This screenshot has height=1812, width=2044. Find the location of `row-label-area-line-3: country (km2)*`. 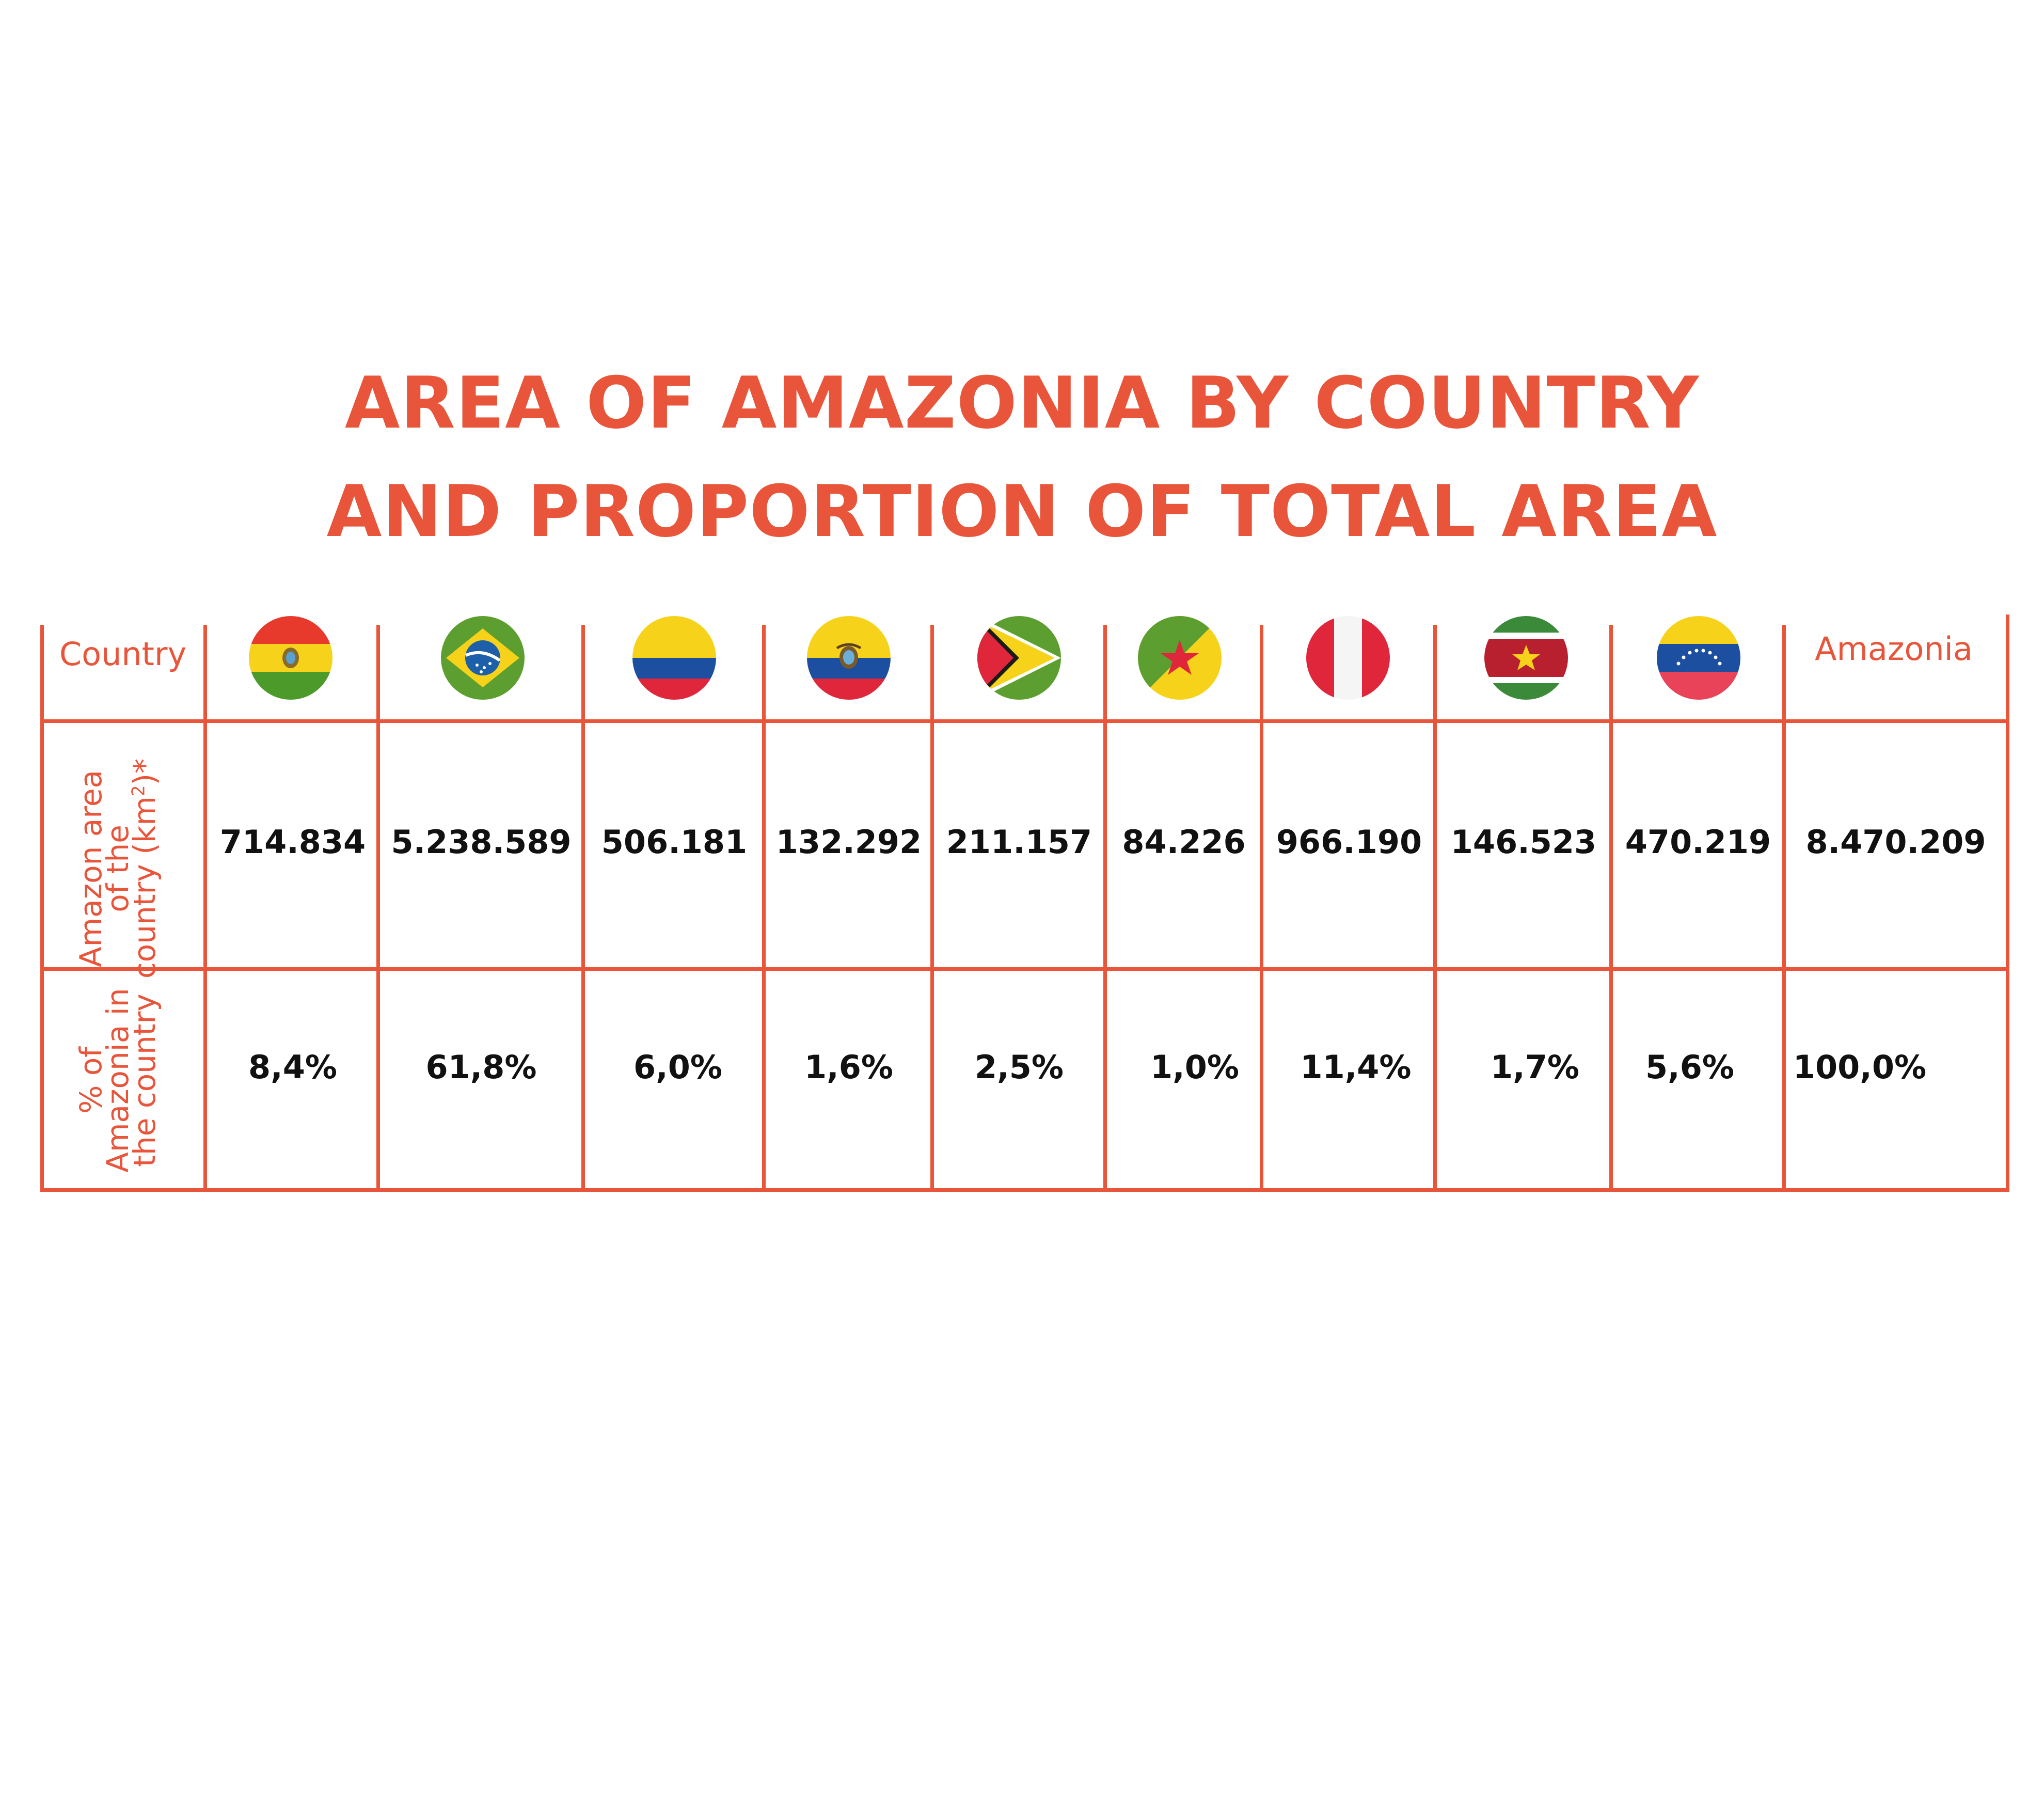

row-label-area-line-3: country (km2)* is located at coordinates (144, 868).